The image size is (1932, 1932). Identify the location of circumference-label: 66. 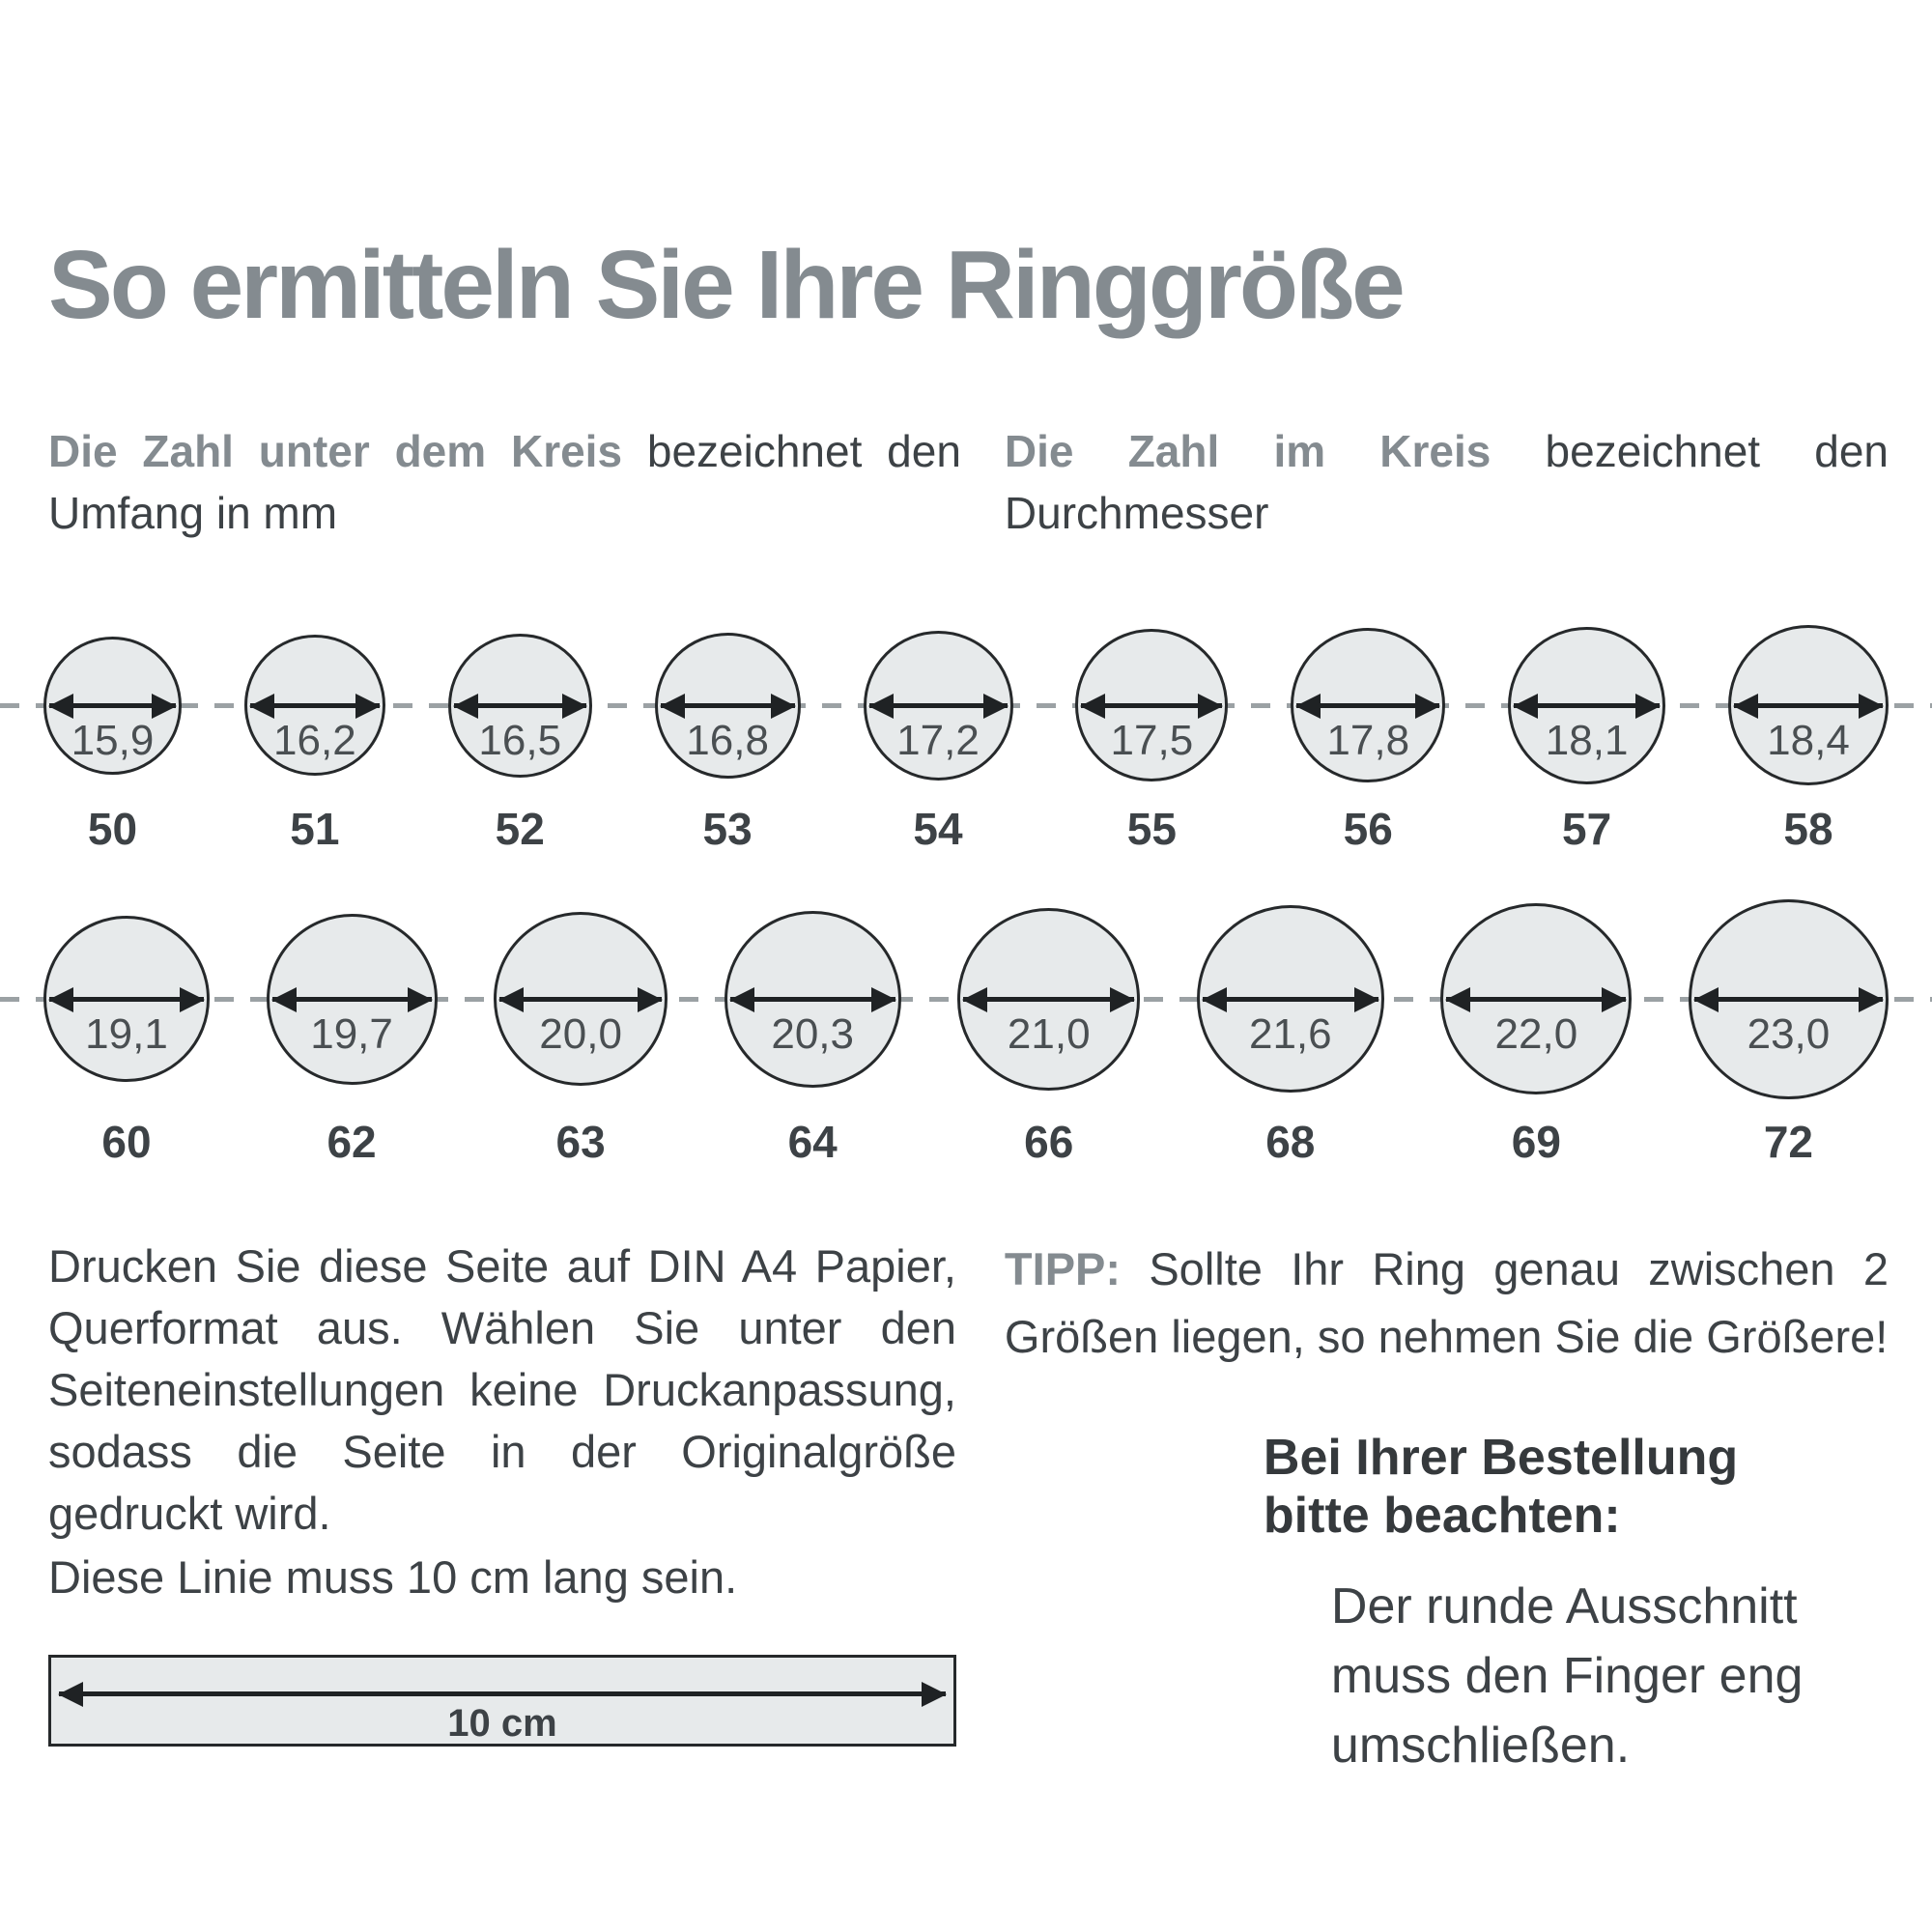
(1049, 1142).